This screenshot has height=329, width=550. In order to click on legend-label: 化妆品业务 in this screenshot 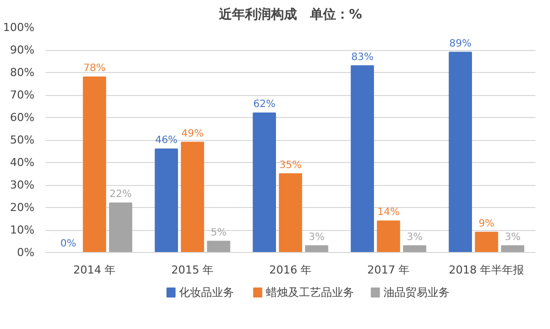, I will do `click(206, 292)`.